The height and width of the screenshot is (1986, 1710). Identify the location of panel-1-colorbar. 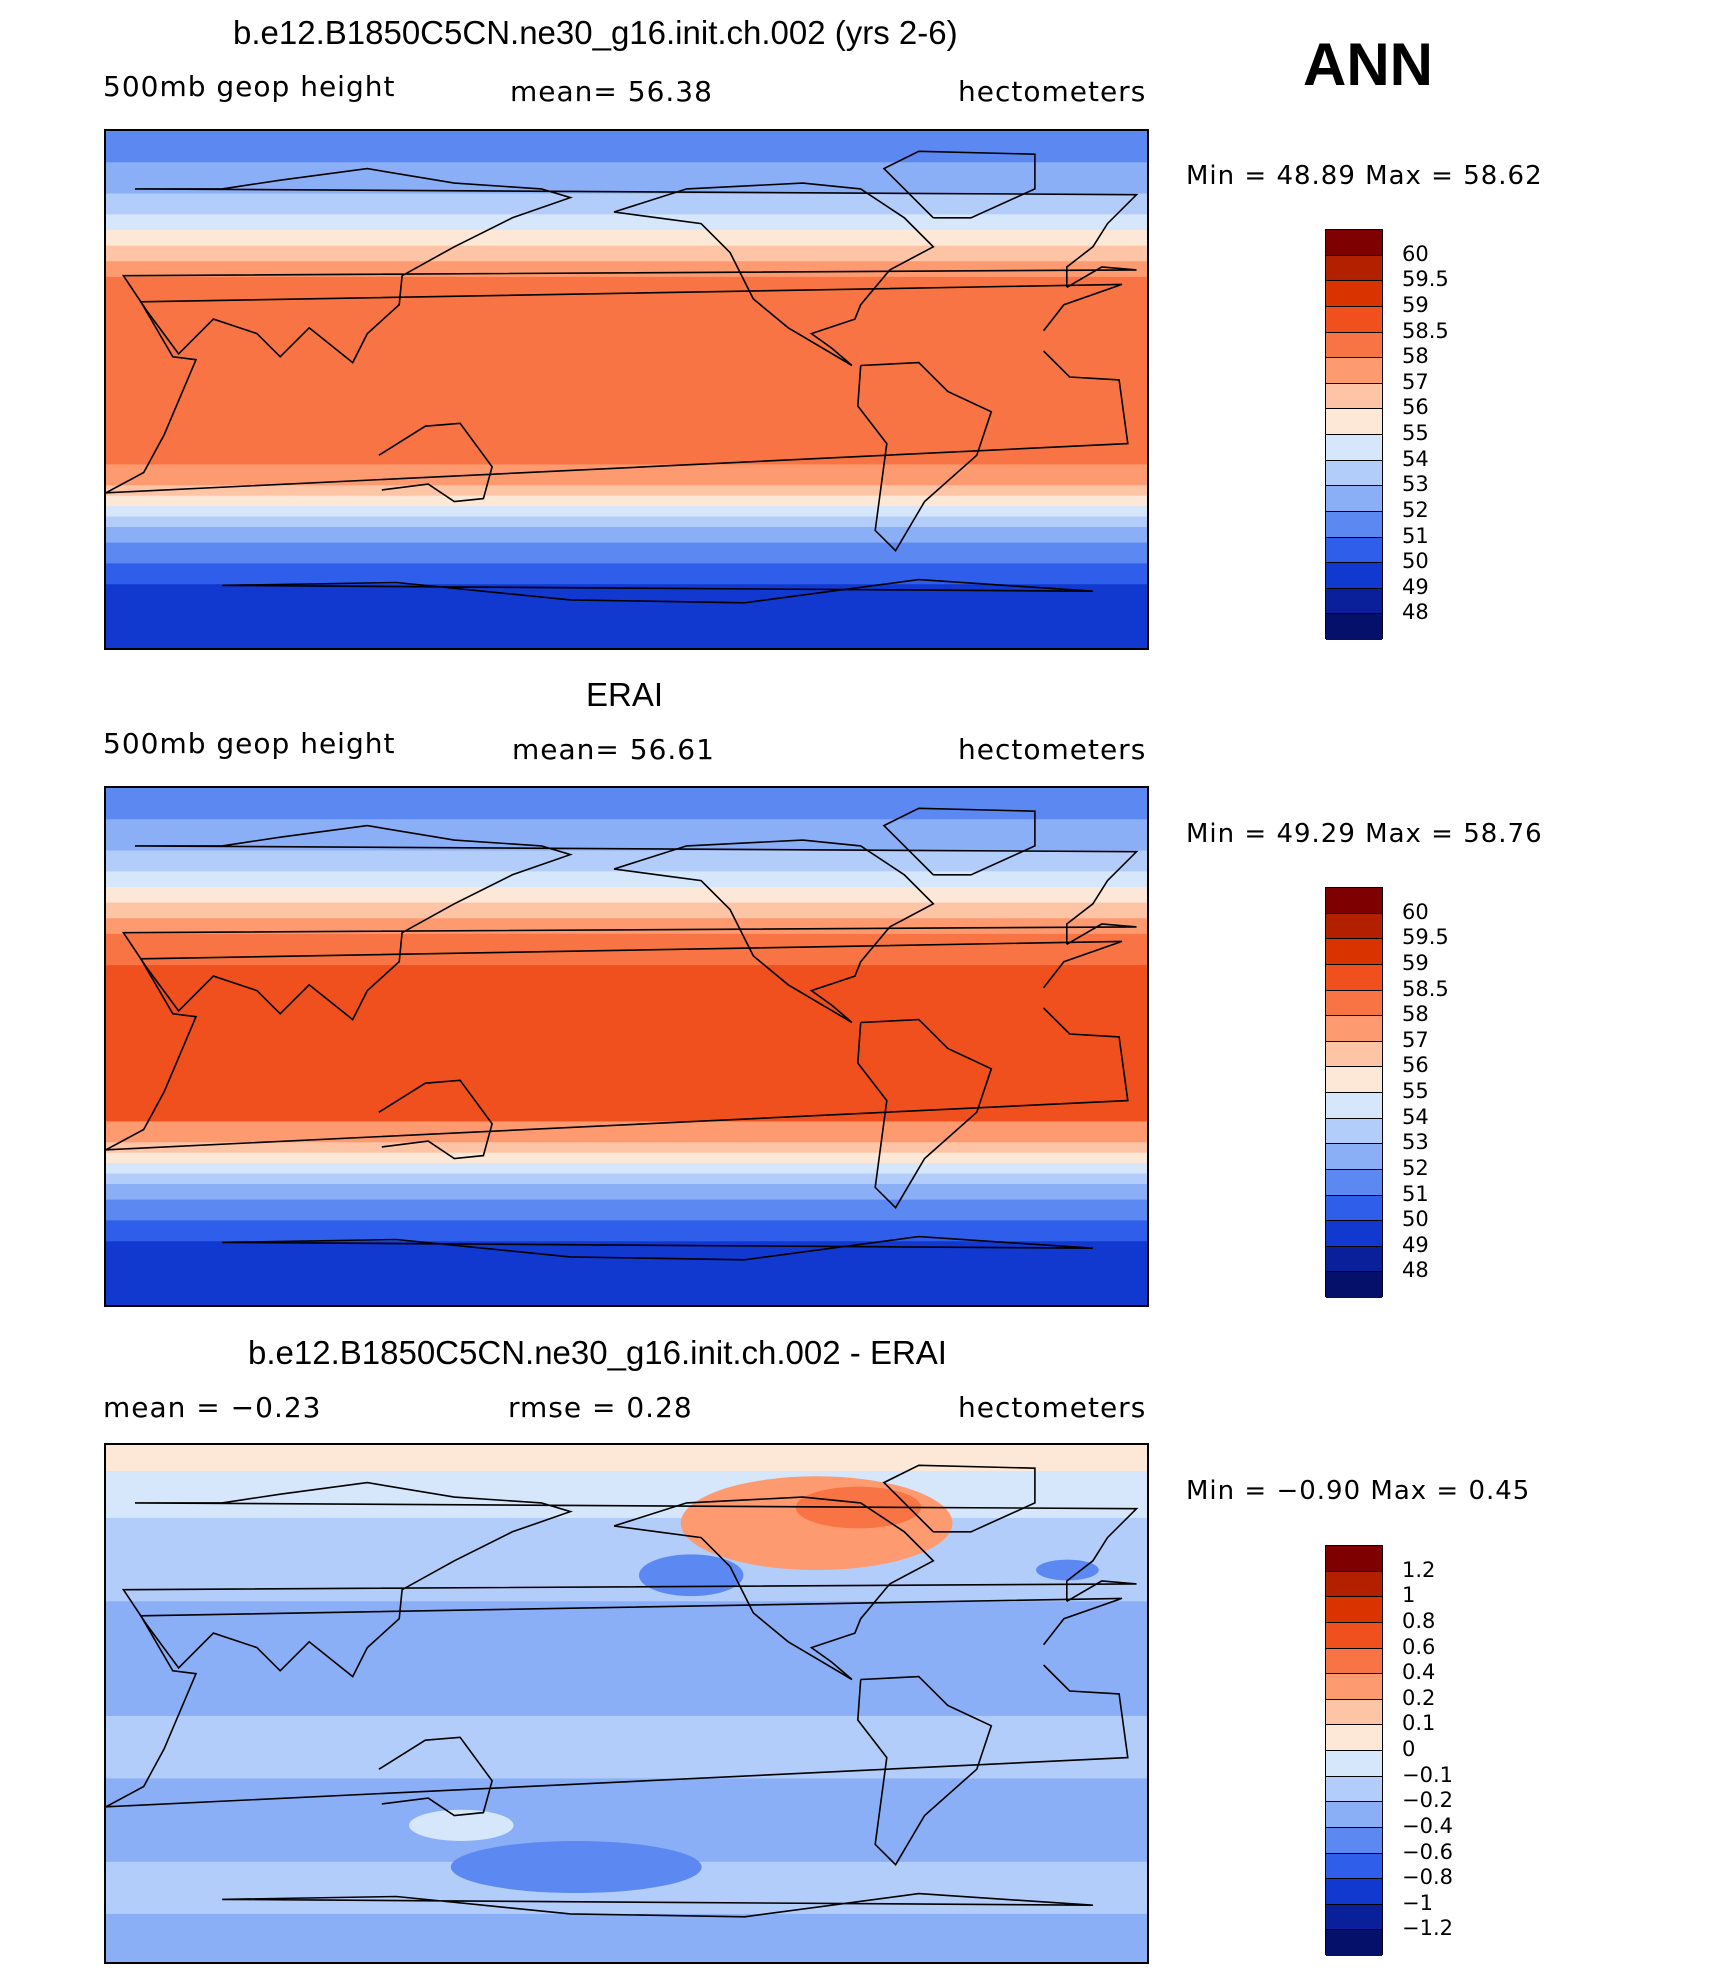
(1354, 434).